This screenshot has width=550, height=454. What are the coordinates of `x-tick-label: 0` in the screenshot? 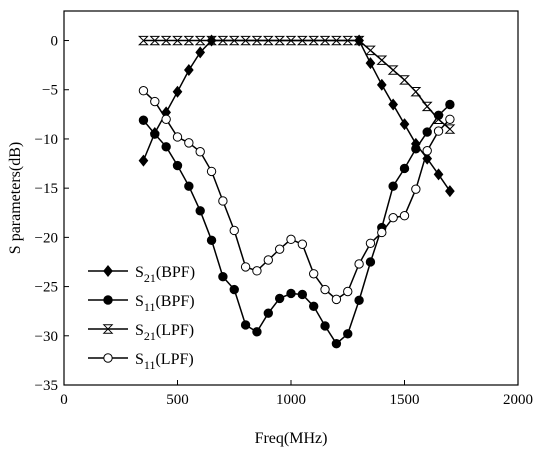 It's located at (64, 400).